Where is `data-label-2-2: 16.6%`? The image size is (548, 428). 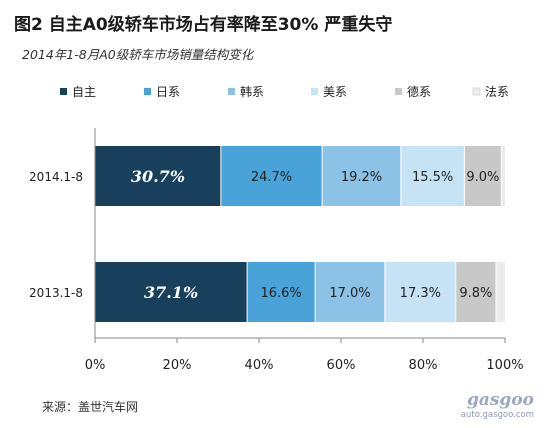 data-label-2-2: 16.6% is located at coordinates (280, 293).